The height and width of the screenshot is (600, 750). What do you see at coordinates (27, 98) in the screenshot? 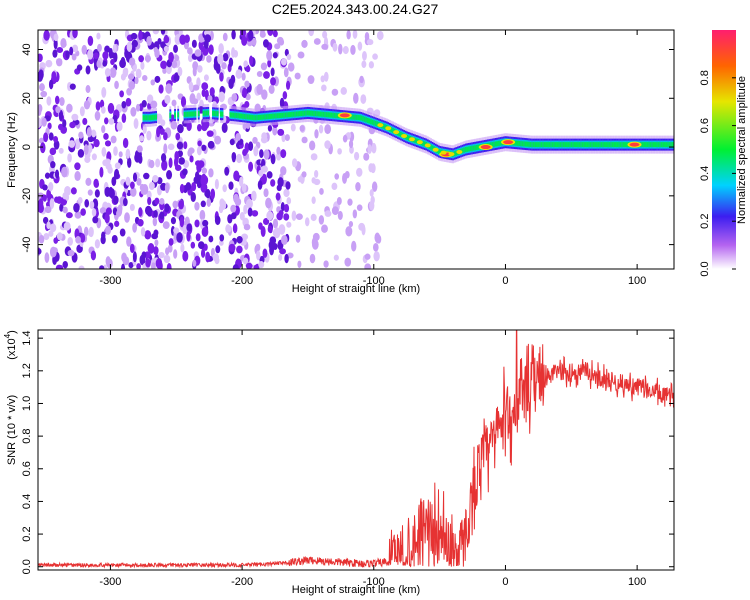
I see `y-tick-label: 20` at bounding box center [27, 98].